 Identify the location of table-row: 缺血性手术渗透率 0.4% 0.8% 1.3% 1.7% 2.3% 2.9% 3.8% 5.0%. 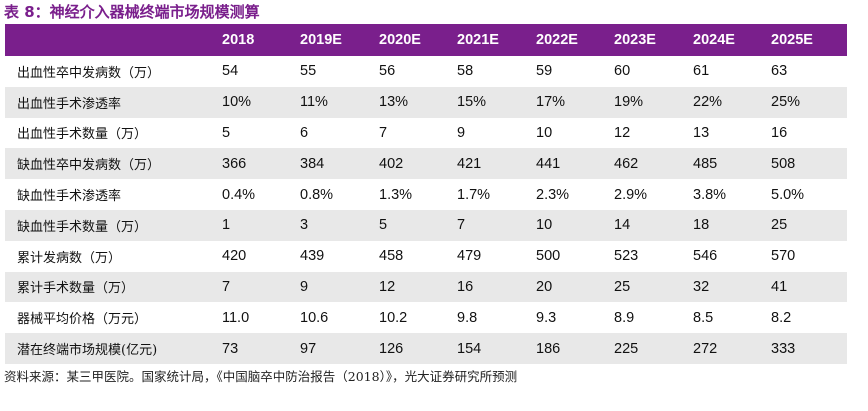
(426, 194).